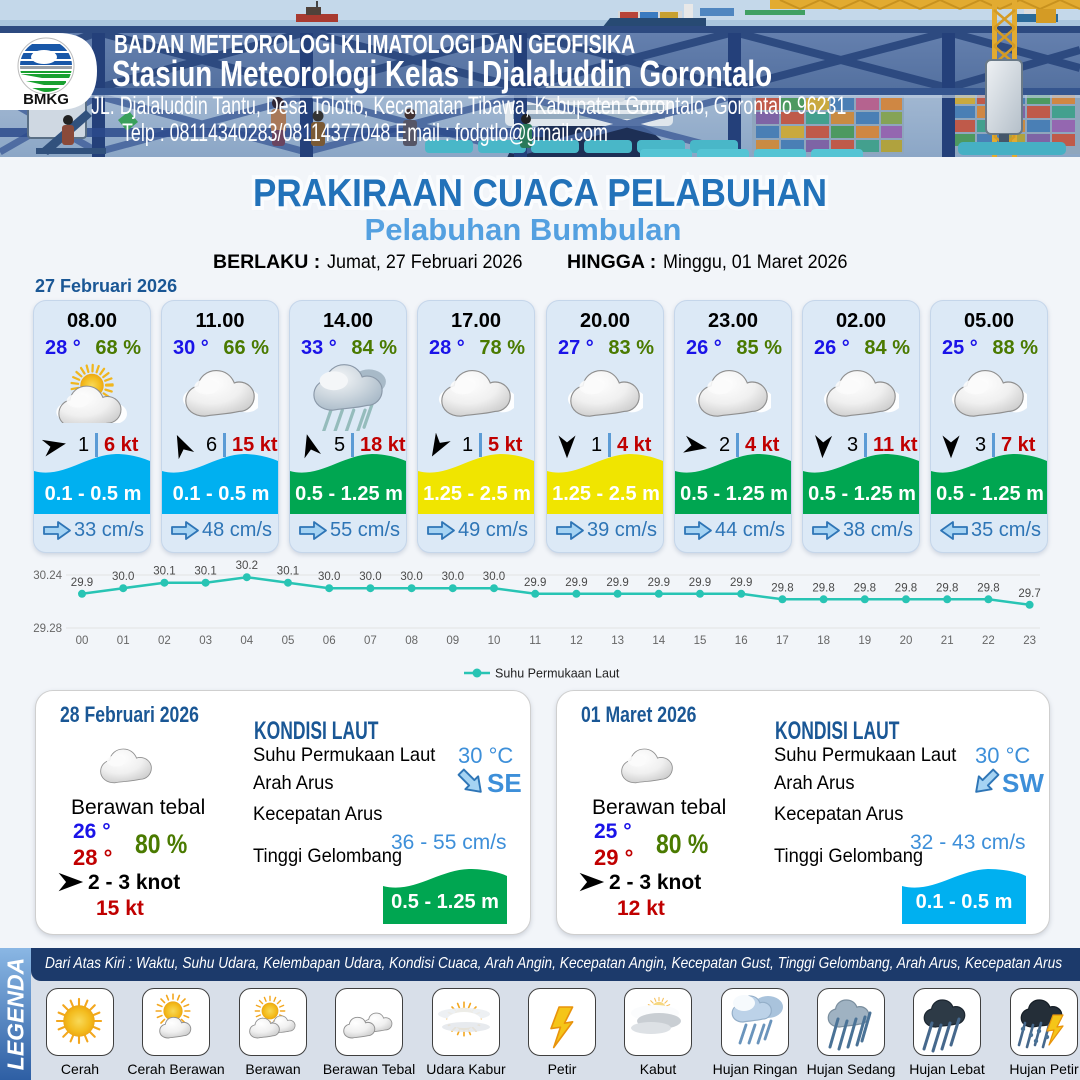  Describe the element at coordinates (617, 641) in the screenshot. I see `svg-text: 13` at that location.